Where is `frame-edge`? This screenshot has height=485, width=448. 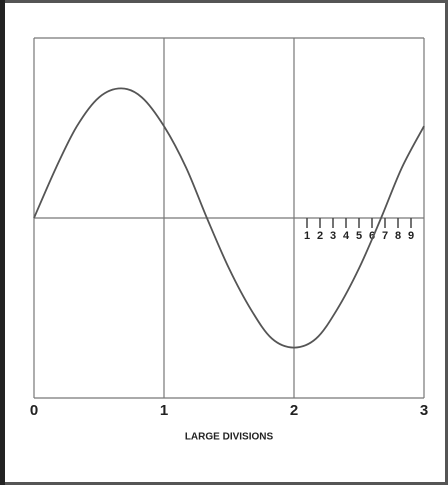 frame-edge is located at coordinates (2, 242).